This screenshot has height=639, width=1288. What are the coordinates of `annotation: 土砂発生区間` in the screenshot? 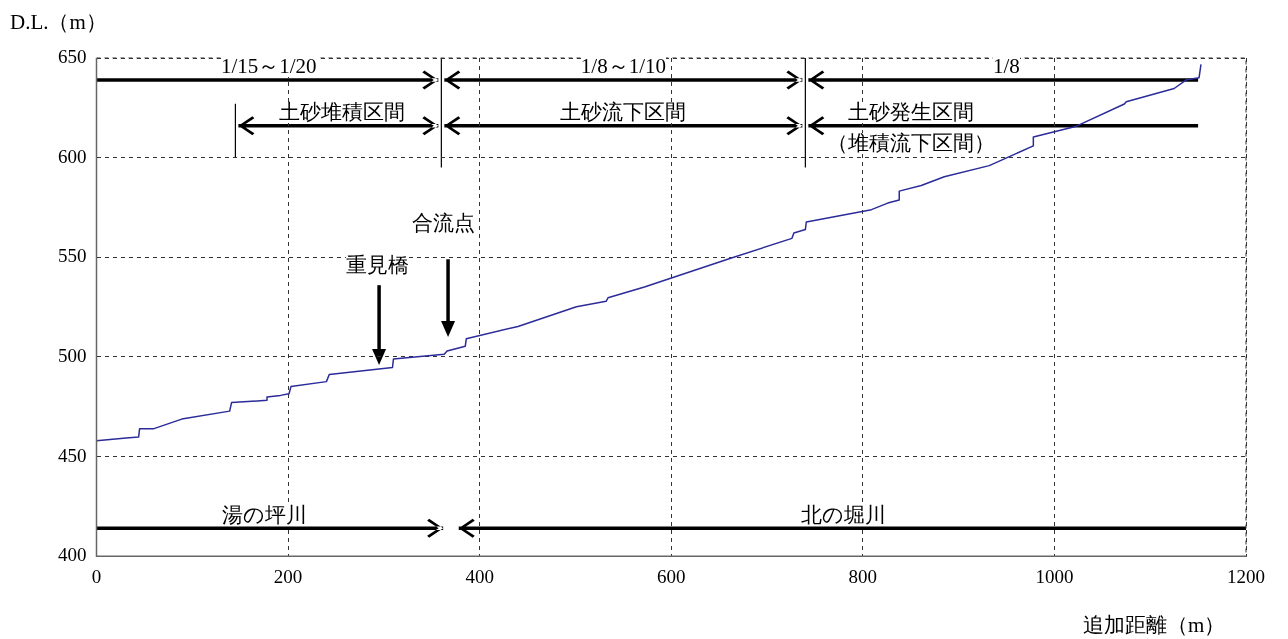 It's located at (910, 111).